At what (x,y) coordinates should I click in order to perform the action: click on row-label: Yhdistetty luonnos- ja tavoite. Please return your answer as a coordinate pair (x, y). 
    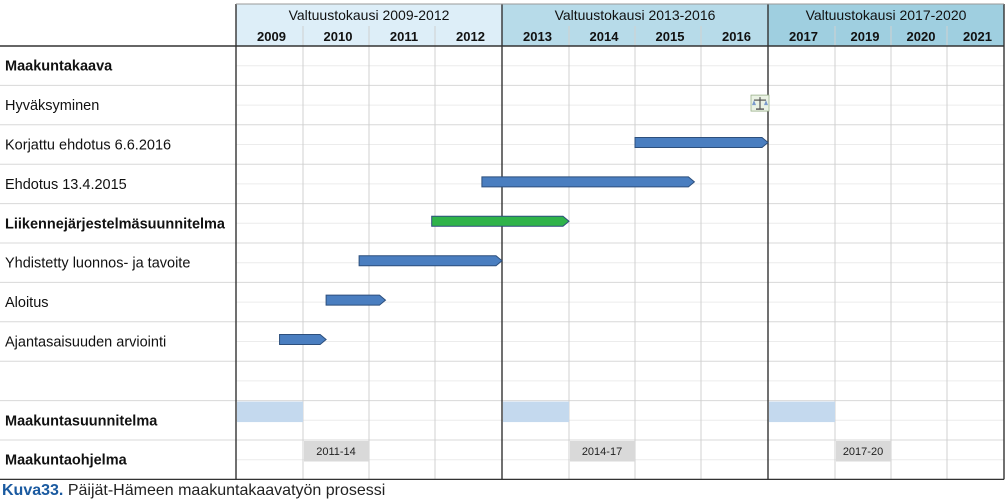
    Looking at the image, I should click on (97, 264).